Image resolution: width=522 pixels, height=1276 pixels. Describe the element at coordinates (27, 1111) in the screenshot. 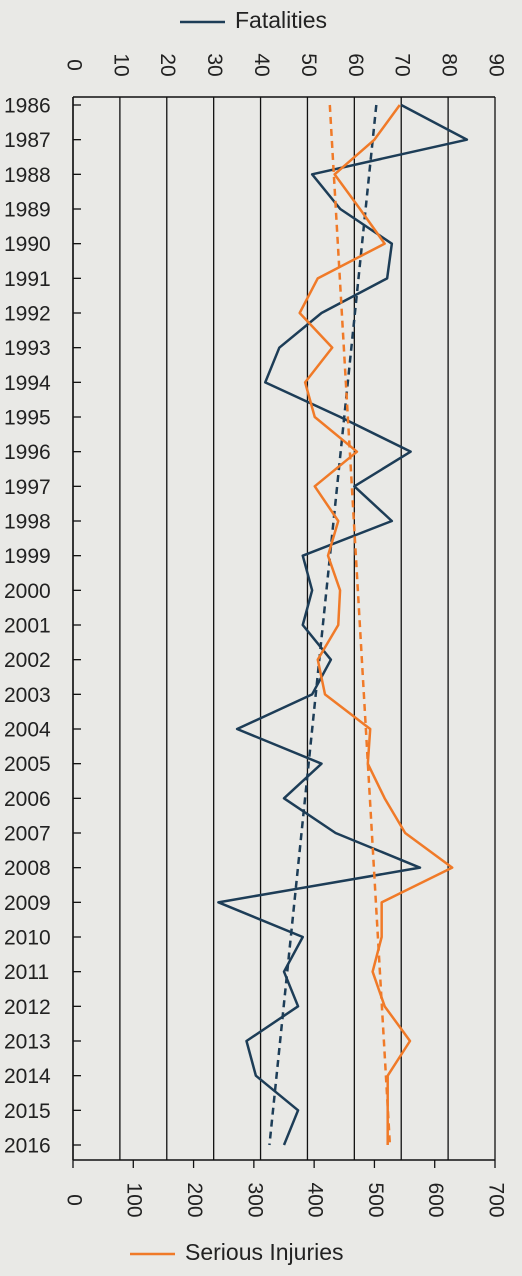

I see `x-tick-label: 2015` at that location.